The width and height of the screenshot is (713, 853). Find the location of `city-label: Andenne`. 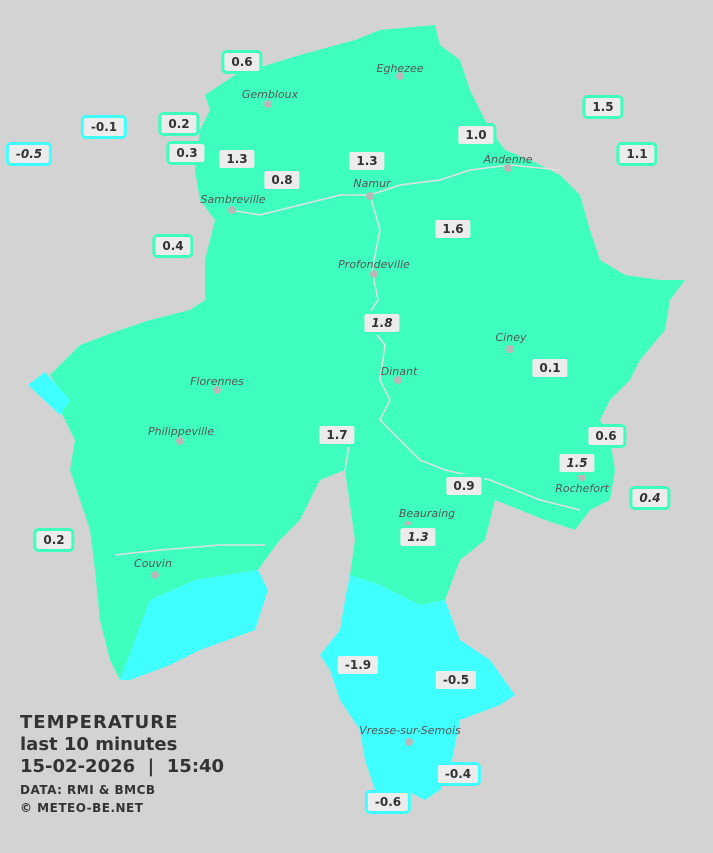

city-label: Andenne is located at coordinates (508, 159).